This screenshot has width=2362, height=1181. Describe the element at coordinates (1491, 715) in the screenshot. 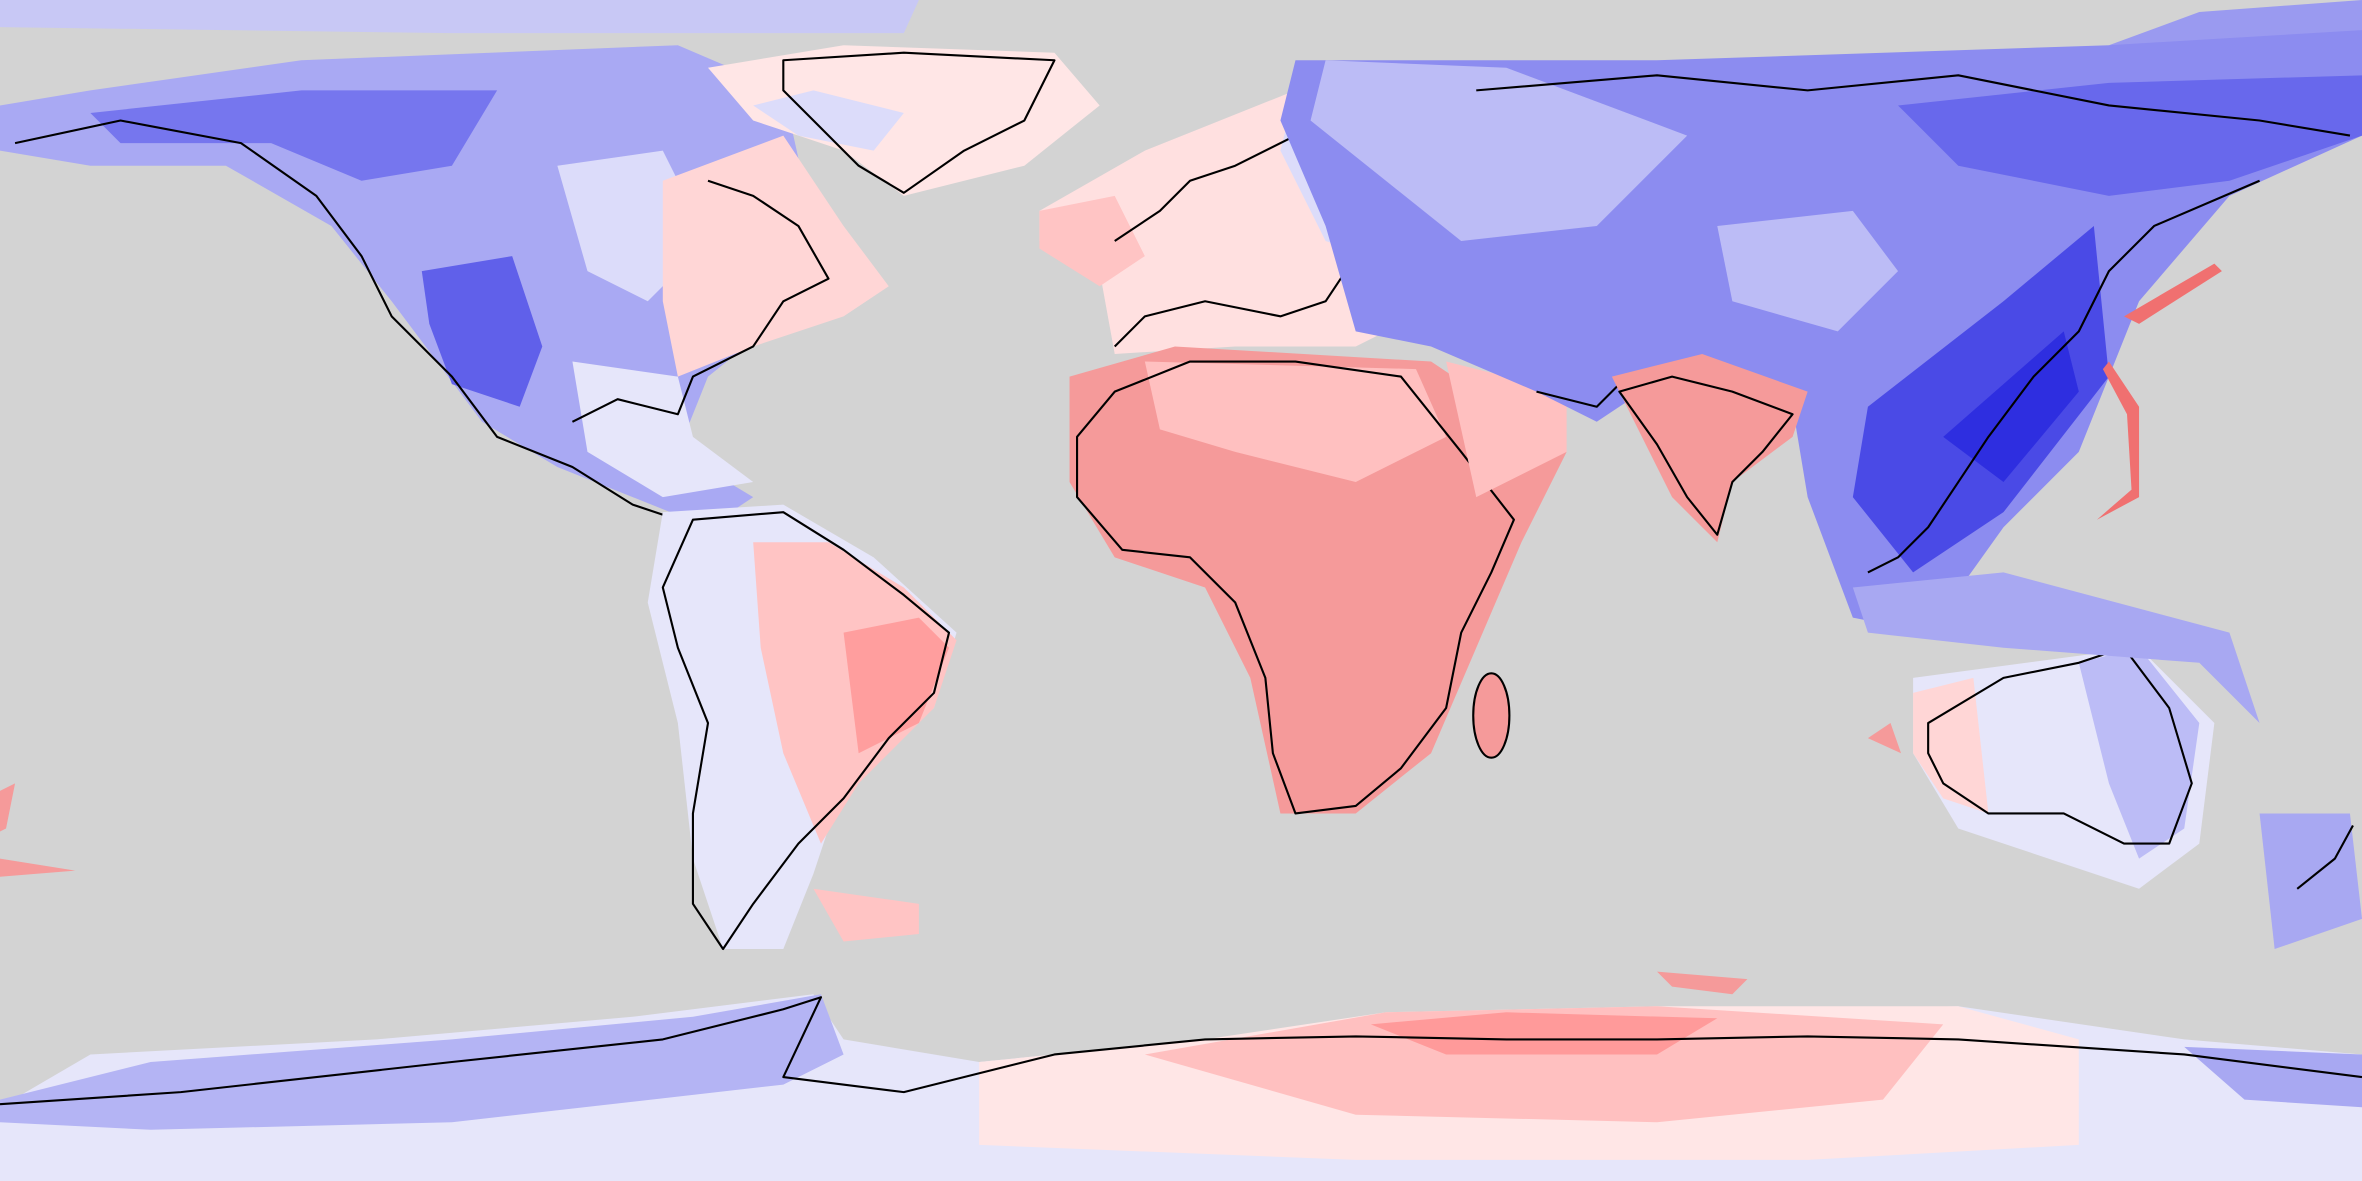

I see `madagascar` at that location.